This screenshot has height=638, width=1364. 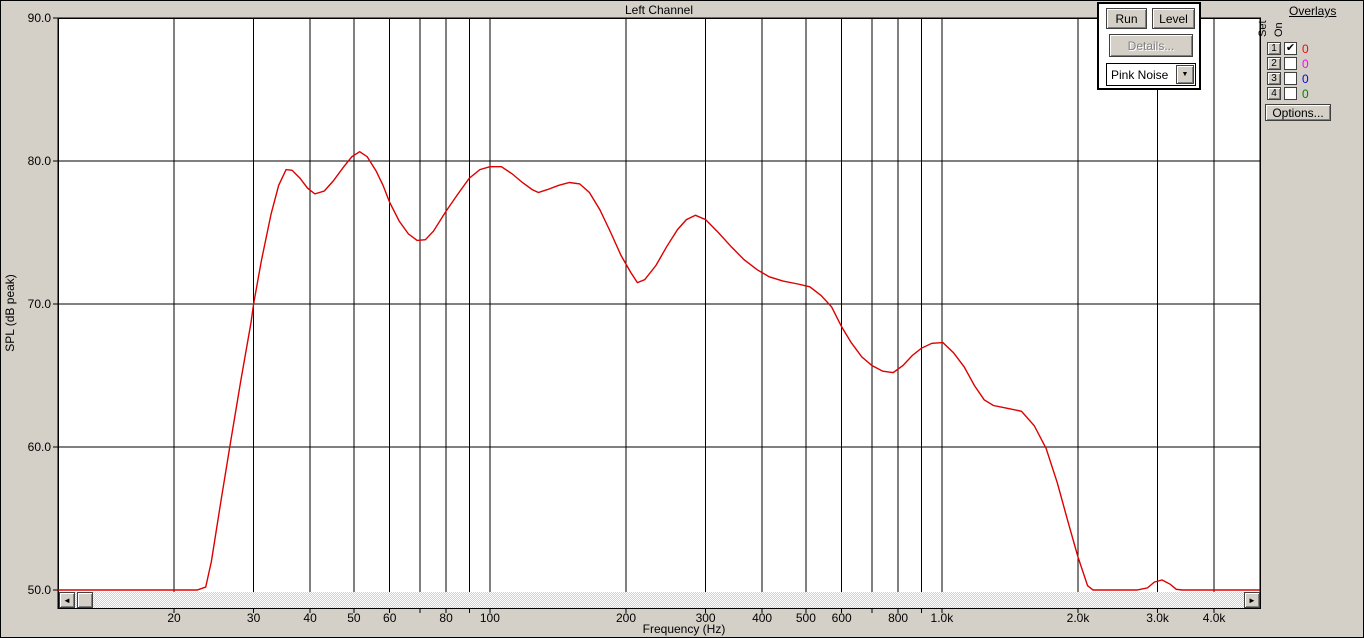 What do you see at coordinates (1290, 48) in the screenshot?
I see `overlay-on-1-checkbox: ✔` at bounding box center [1290, 48].